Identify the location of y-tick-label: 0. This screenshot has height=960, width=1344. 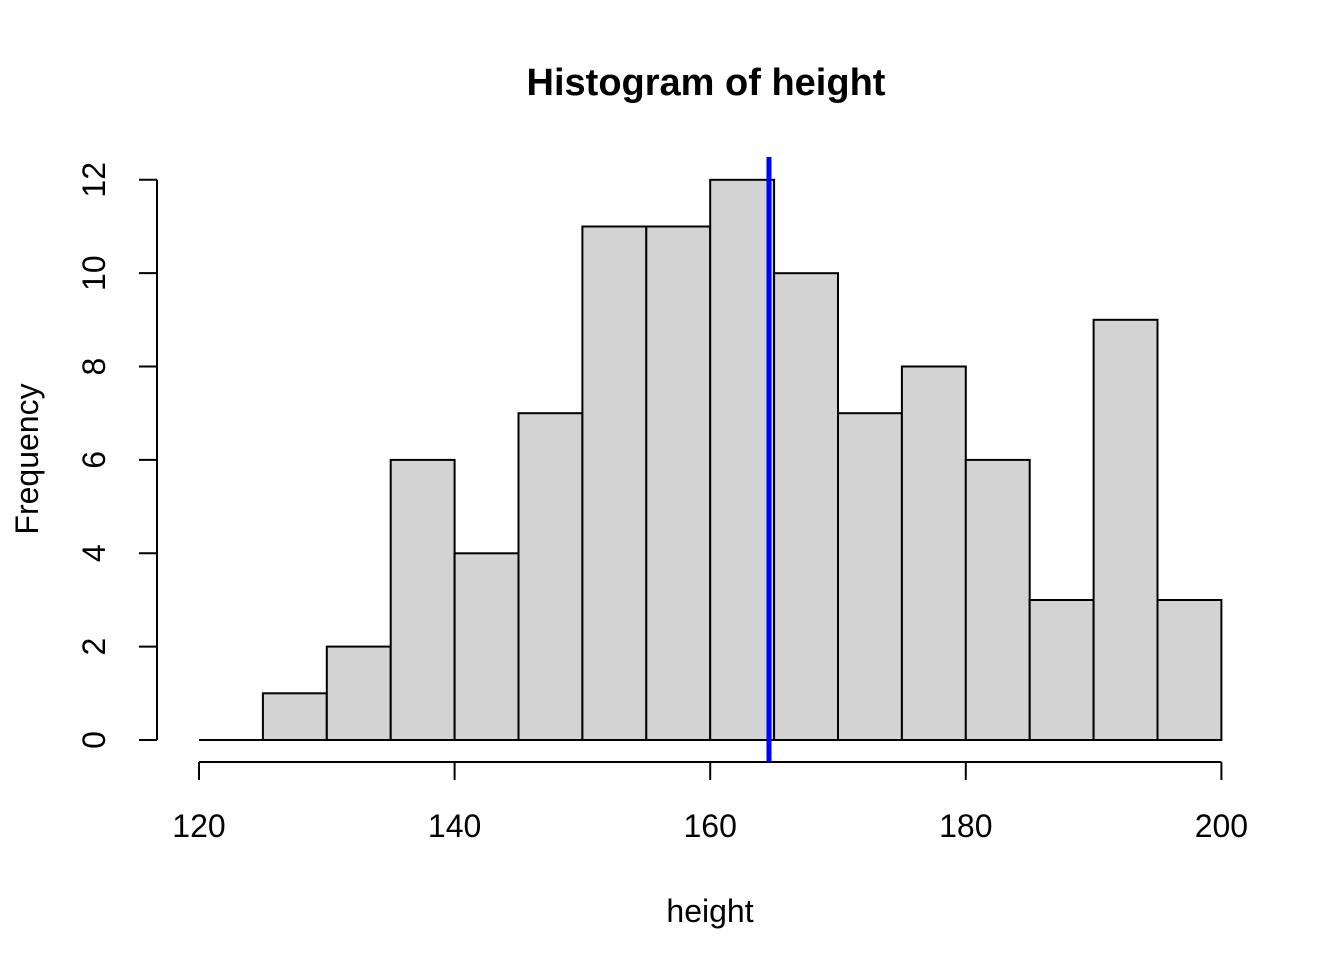
(94, 740).